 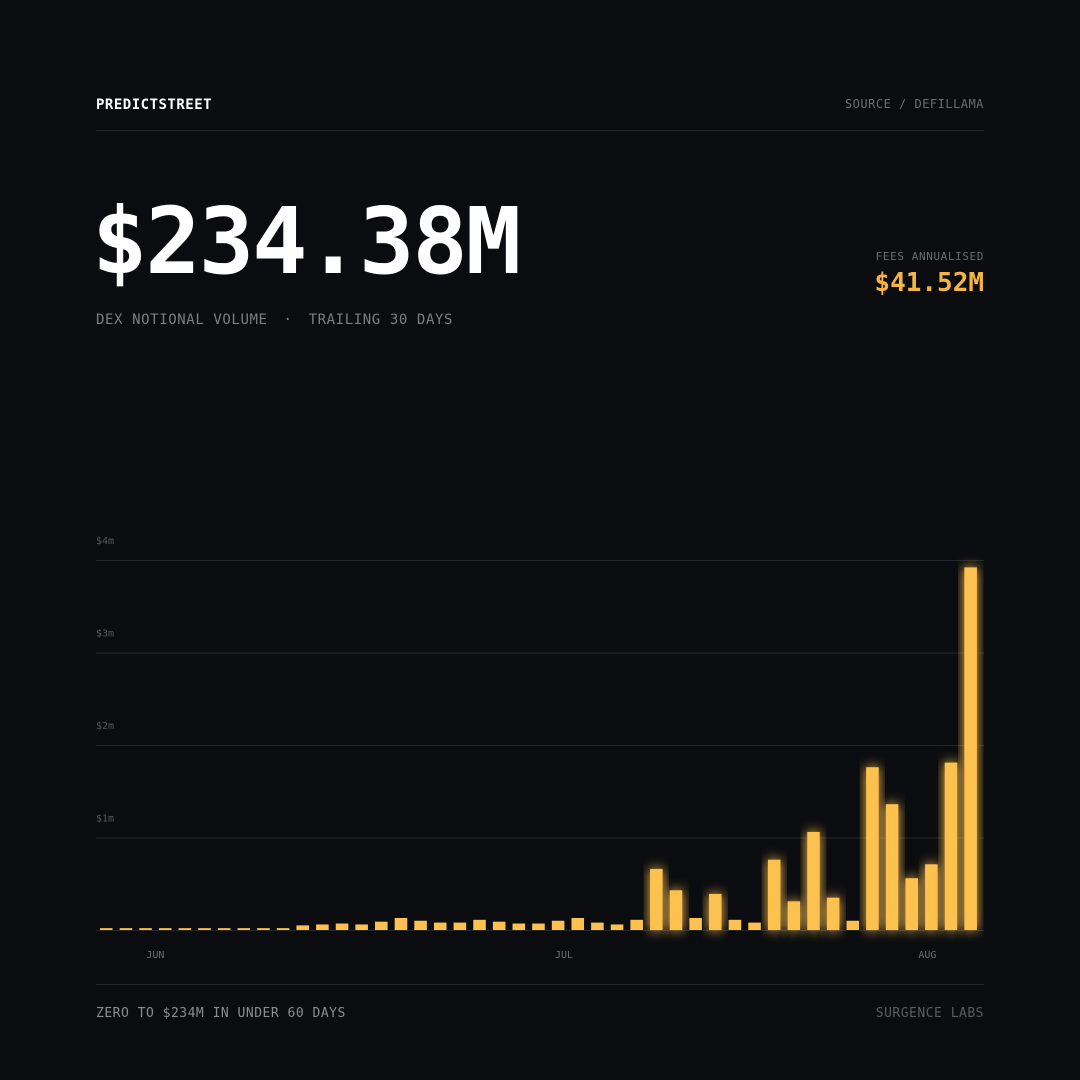 What do you see at coordinates (929, 1013) in the screenshot?
I see `footer-credit: SURGENCE LABS` at bounding box center [929, 1013].